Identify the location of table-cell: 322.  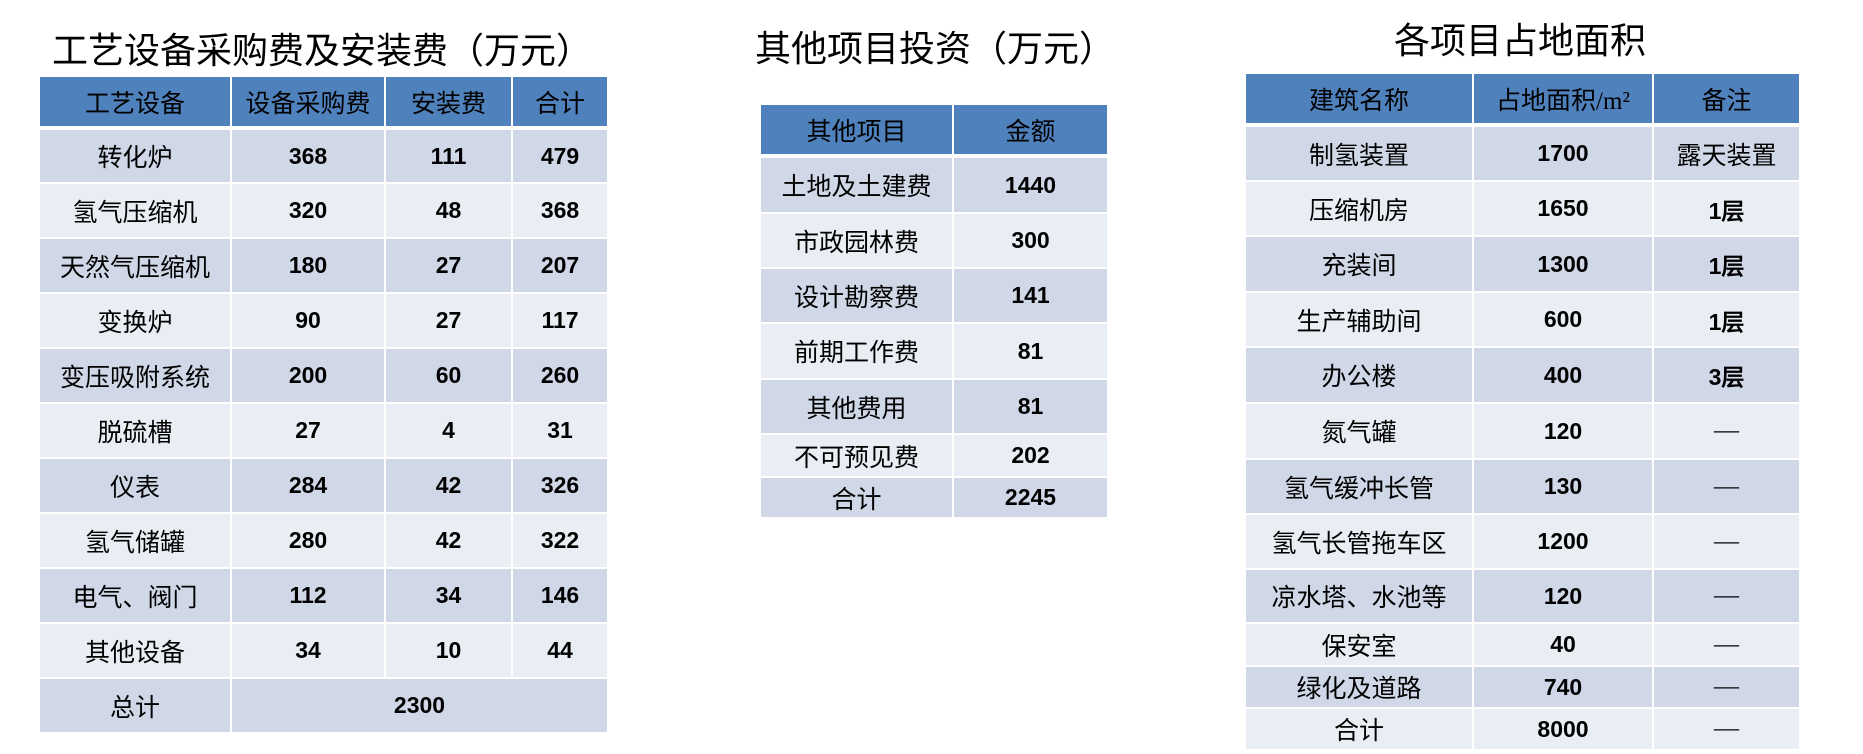
(560, 540).